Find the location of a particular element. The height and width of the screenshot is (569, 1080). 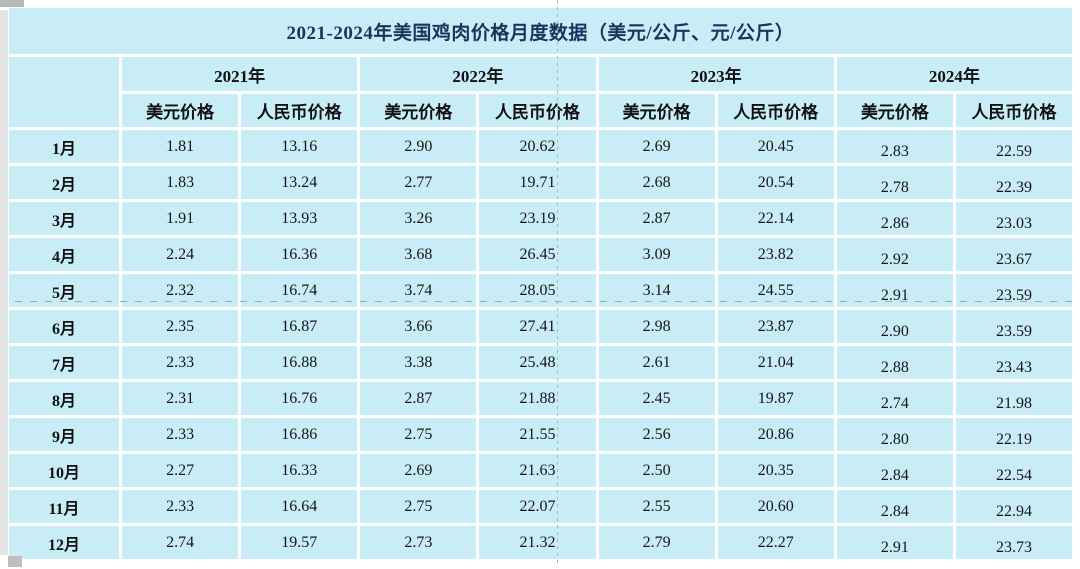

price-cell-rmb-2022: 28.05 is located at coordinates (537, 290).